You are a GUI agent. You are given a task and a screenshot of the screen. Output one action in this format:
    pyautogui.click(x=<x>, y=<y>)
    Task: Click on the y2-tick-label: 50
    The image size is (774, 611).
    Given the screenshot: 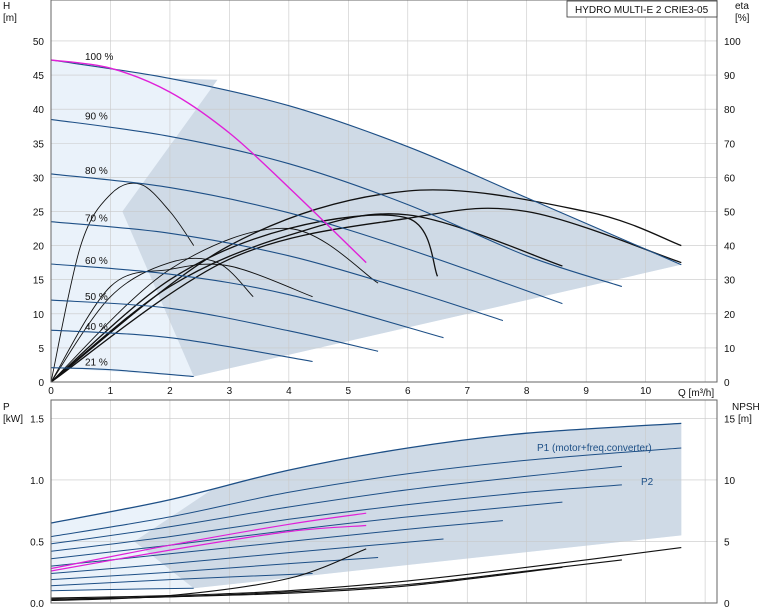 What is the action you would take?
    pyautogui.click(x=730, y=212)
    